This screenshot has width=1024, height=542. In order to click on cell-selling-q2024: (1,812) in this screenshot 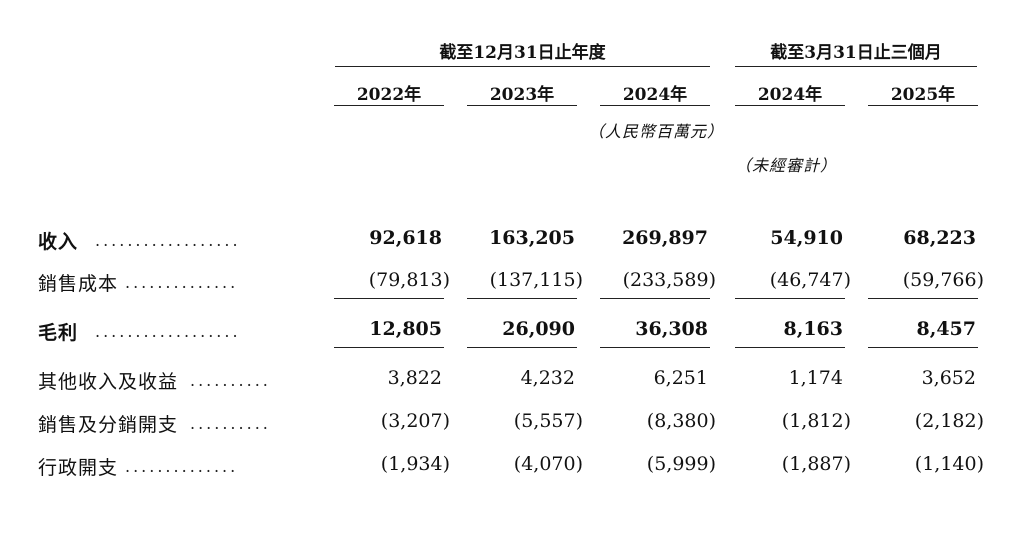, I will do `click(816, 421)`.